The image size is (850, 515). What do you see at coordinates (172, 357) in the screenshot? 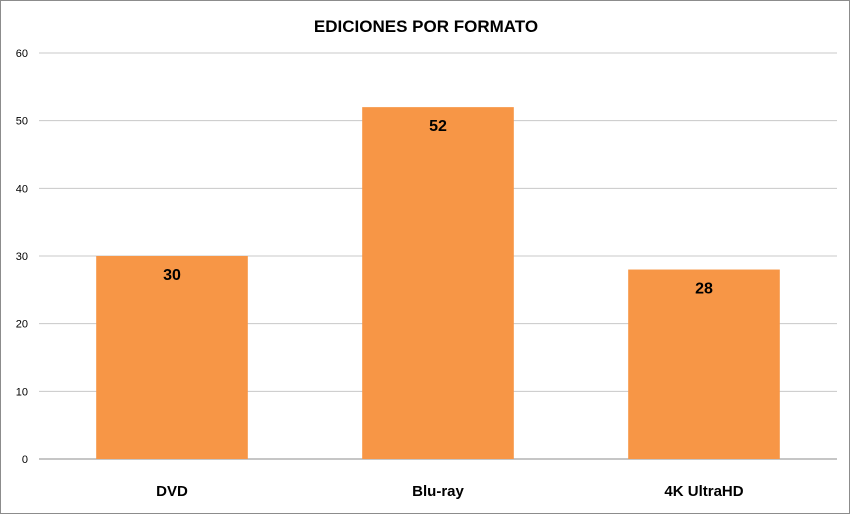
I see `bar-dvd` at bounding box center [172, 357].